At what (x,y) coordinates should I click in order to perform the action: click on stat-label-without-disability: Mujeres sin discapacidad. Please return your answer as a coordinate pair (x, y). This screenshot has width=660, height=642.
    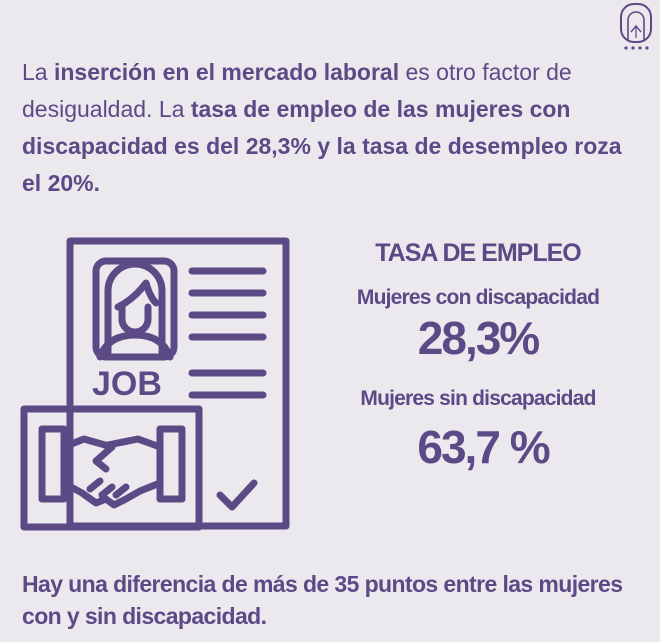
    Looking at the image, I should click on (478, 398).